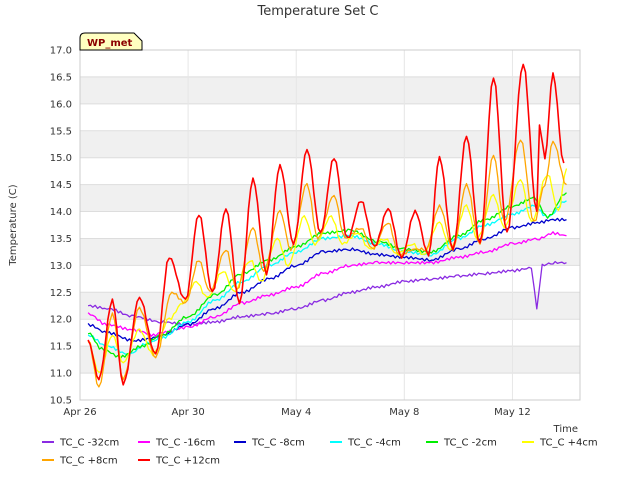  I want to click on x-axis-label: Time, so click(565, 429).